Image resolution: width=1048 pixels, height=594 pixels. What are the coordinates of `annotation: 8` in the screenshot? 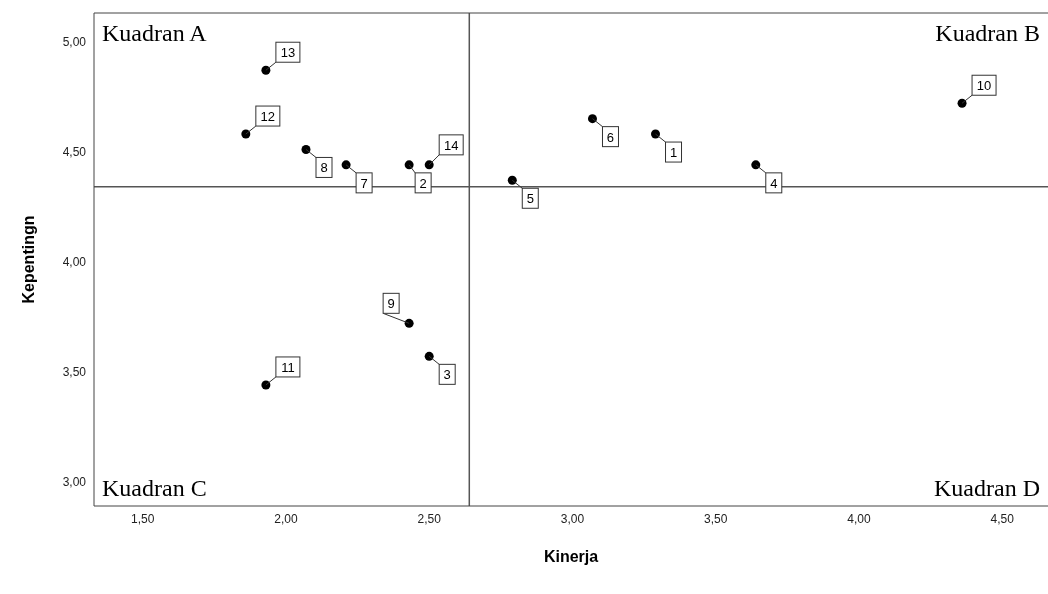 It's located at (324, 168).